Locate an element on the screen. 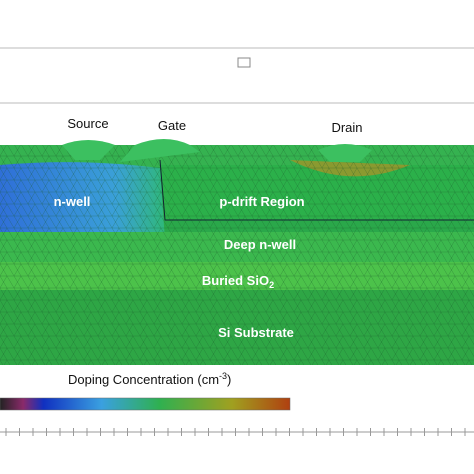  icon is located at coordinates (244, 62).